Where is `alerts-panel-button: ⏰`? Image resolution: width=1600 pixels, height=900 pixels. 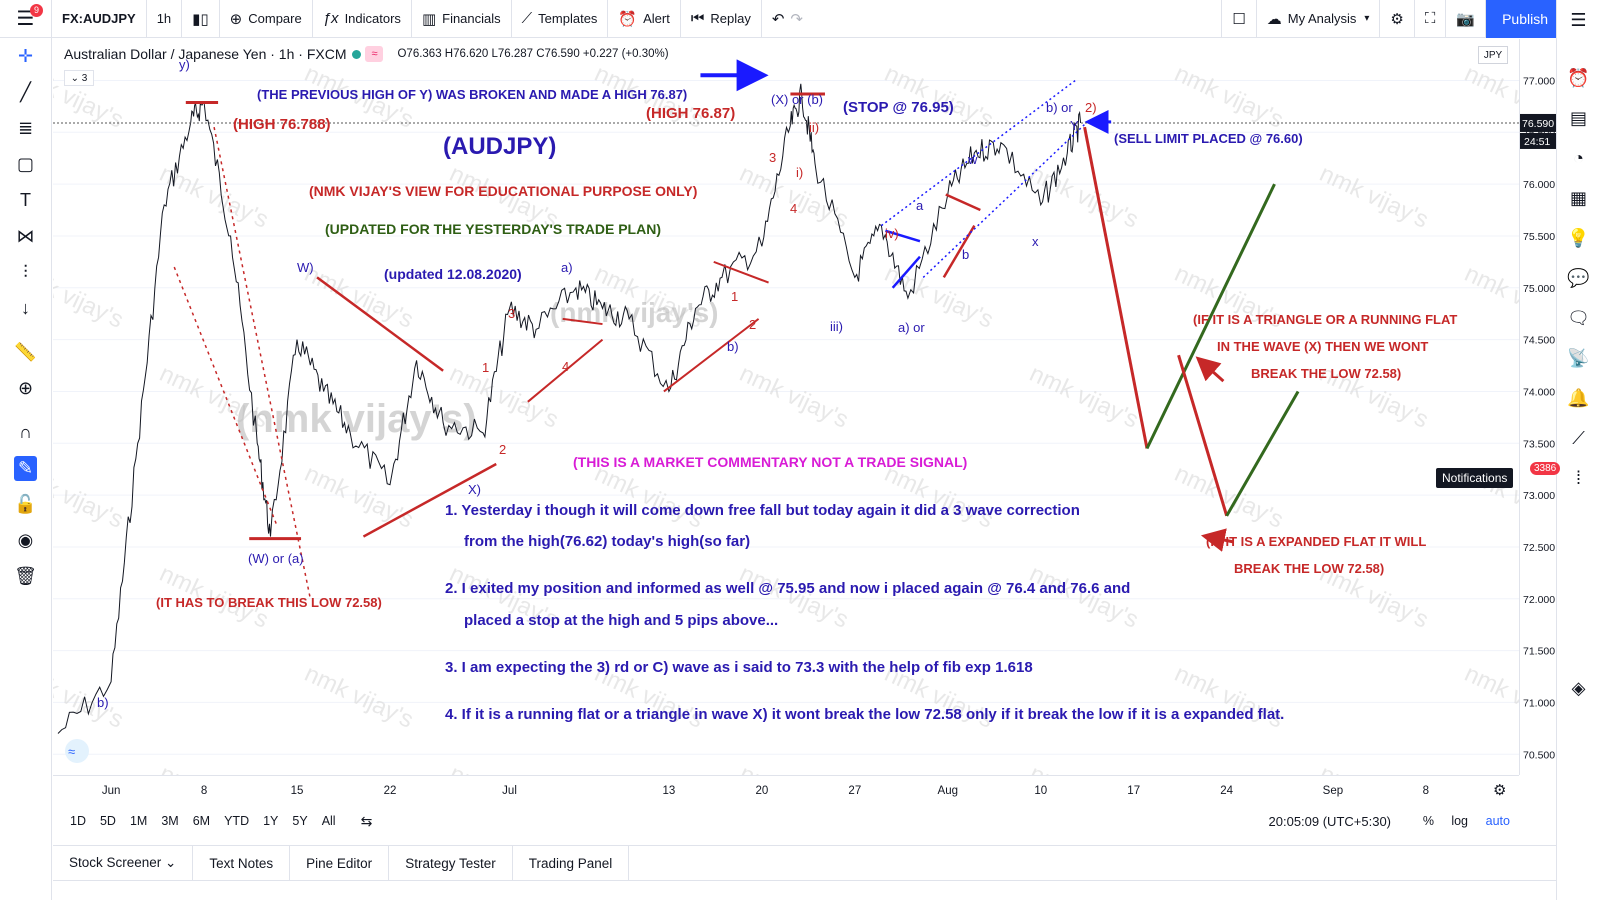 alerts-panel-button: ⏰ is located at coordinates (1578, 78).